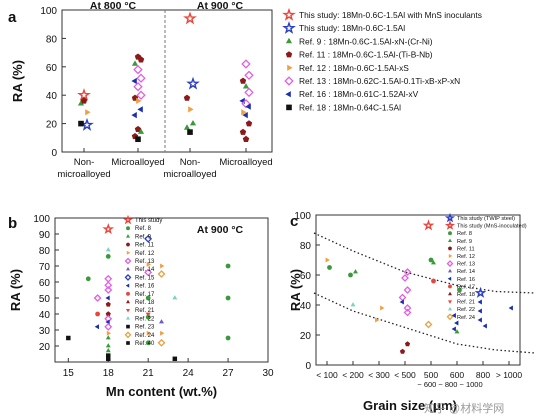  What do you see at coordinates (302, 216) in the screenshot?
I see `panel-c-ytick-label: 100` at bounding box center [302, 216].